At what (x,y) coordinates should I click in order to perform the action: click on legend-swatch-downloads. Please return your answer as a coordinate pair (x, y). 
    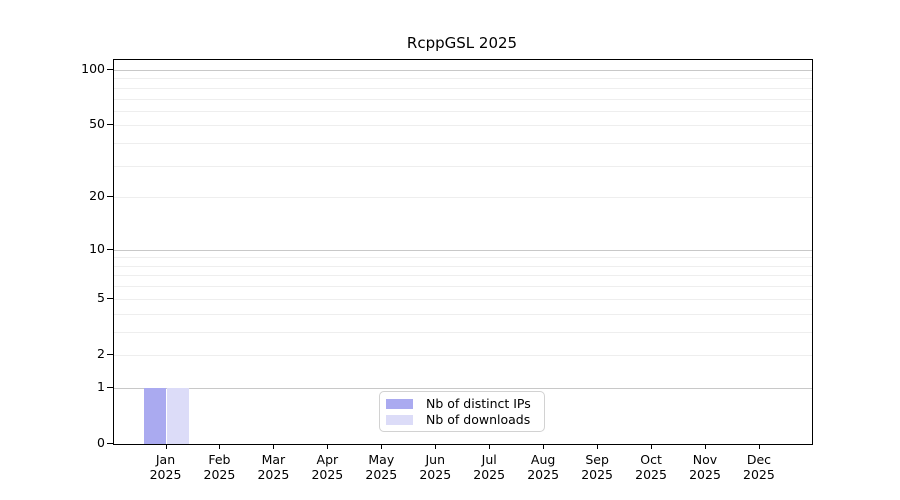
    Looking at the image, I should click on (399, 420).